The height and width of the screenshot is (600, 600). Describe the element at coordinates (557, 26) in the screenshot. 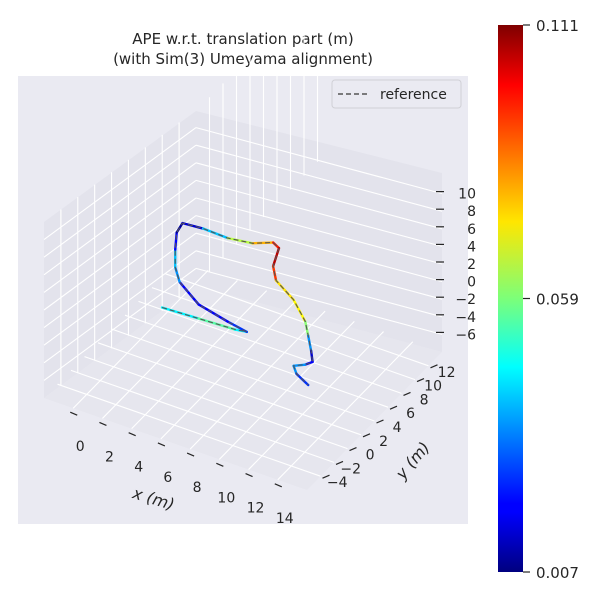

I see `colorbar-tick-label-0: 0.111` at that location.